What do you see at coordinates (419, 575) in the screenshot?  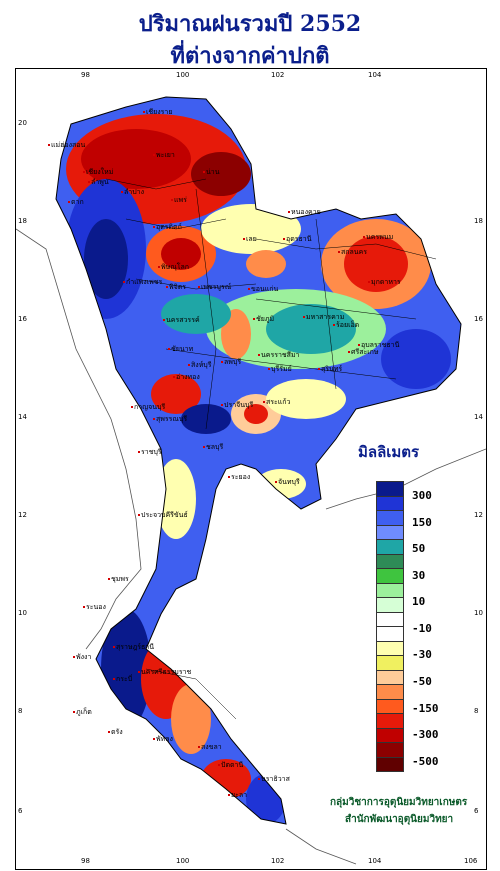 I see `legend-label: 30` at bounding box center [419, 575].